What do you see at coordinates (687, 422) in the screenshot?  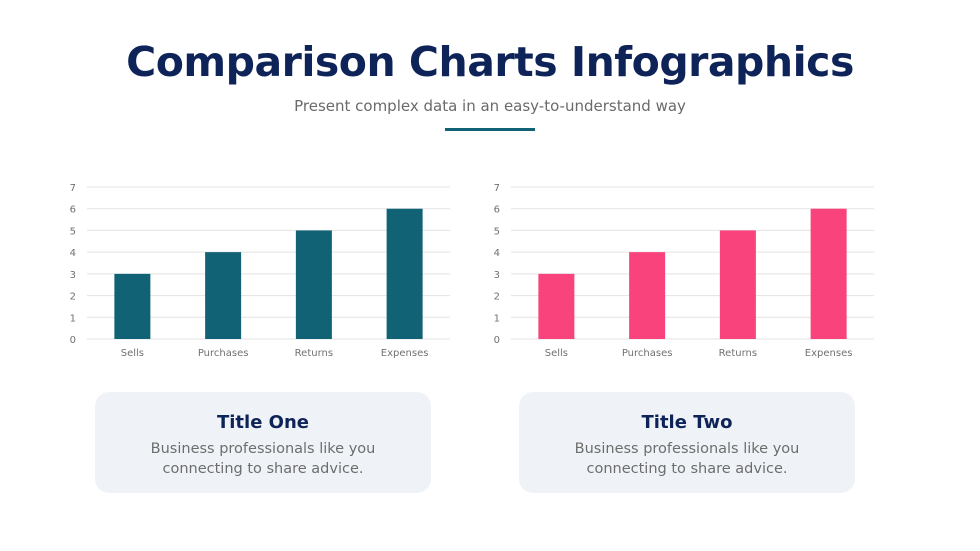 I see `card-title: Title Two` at bounding box center [687, 422].